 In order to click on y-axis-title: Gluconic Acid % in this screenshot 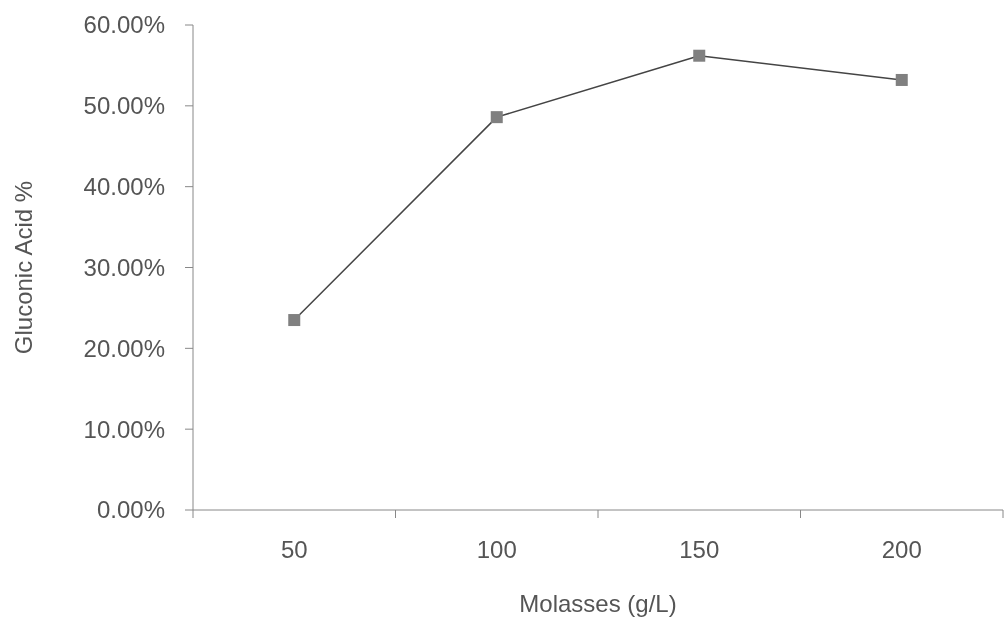, I will do `click(23, 267)`.